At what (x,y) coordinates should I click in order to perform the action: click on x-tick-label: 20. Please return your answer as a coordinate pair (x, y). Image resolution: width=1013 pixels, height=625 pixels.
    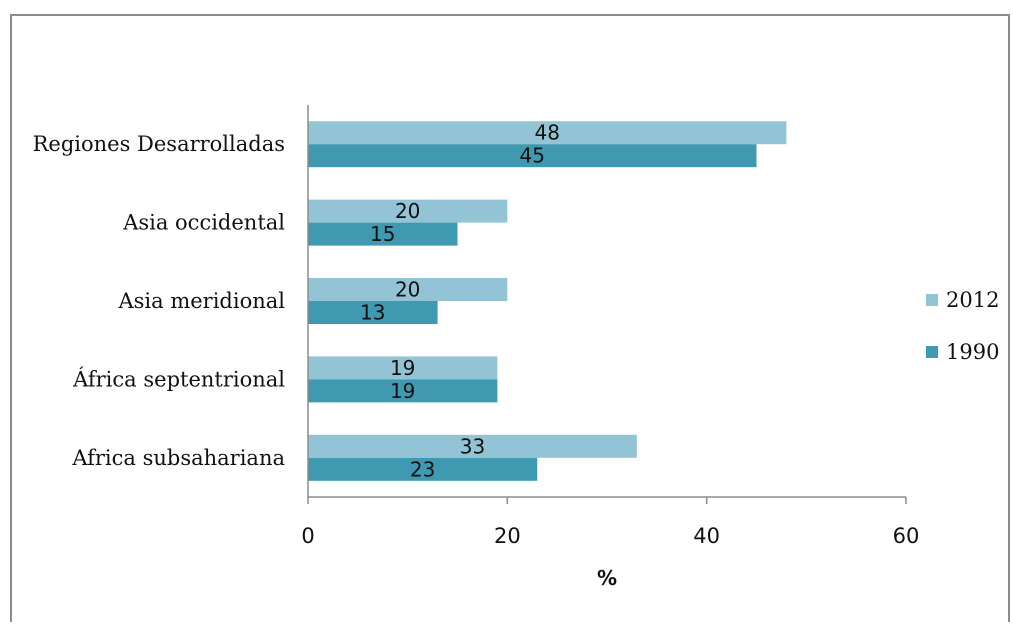
    Looking at the image, I should click on (507, 536).